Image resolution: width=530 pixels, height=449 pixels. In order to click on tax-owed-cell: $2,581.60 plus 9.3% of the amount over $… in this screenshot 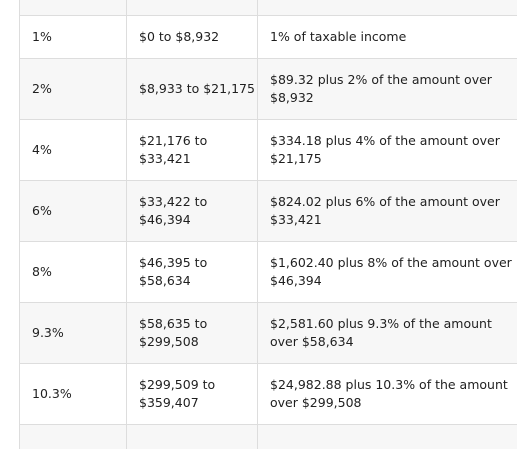, I will do `click(388, 333)`.